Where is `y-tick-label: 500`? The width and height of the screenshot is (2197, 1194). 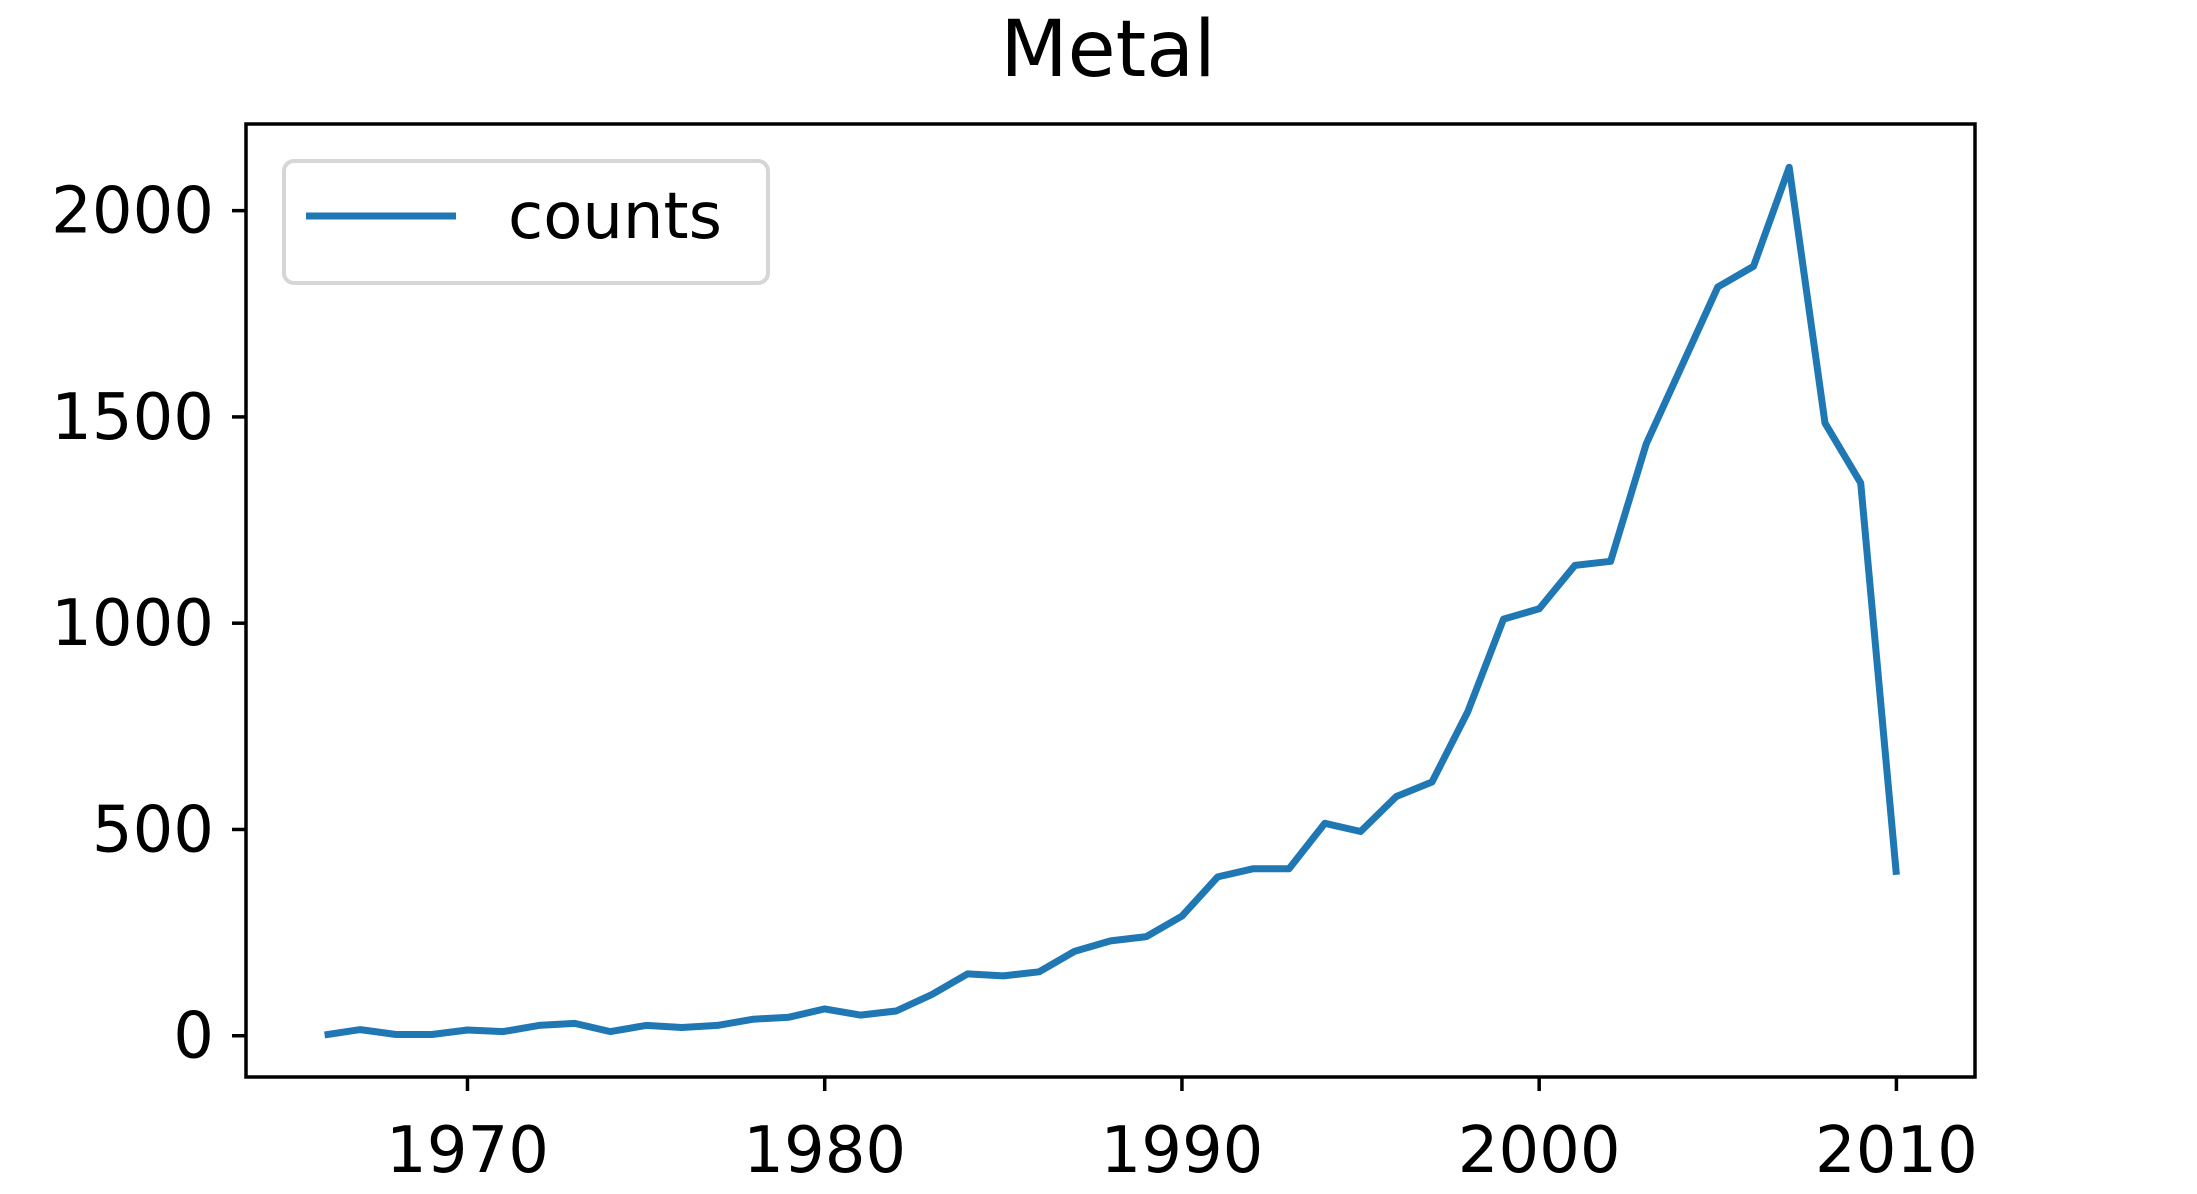 y-tick-label: 500 is located at coordinates (153, 830).